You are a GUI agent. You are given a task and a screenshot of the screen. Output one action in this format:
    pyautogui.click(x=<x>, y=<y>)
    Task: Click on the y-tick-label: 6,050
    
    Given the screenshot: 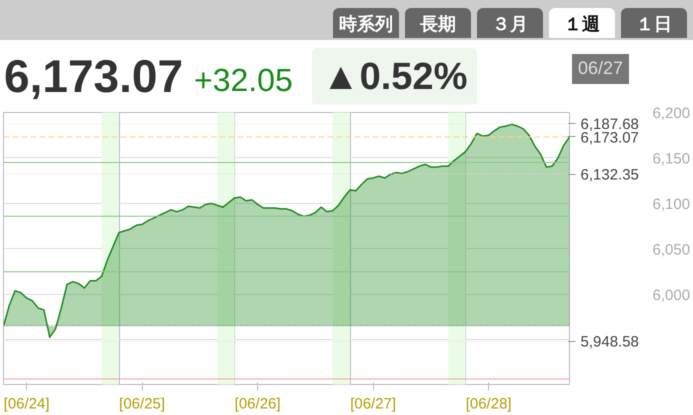 What is the action you would take?
    pyautogui.click(x=671, y=249)
    